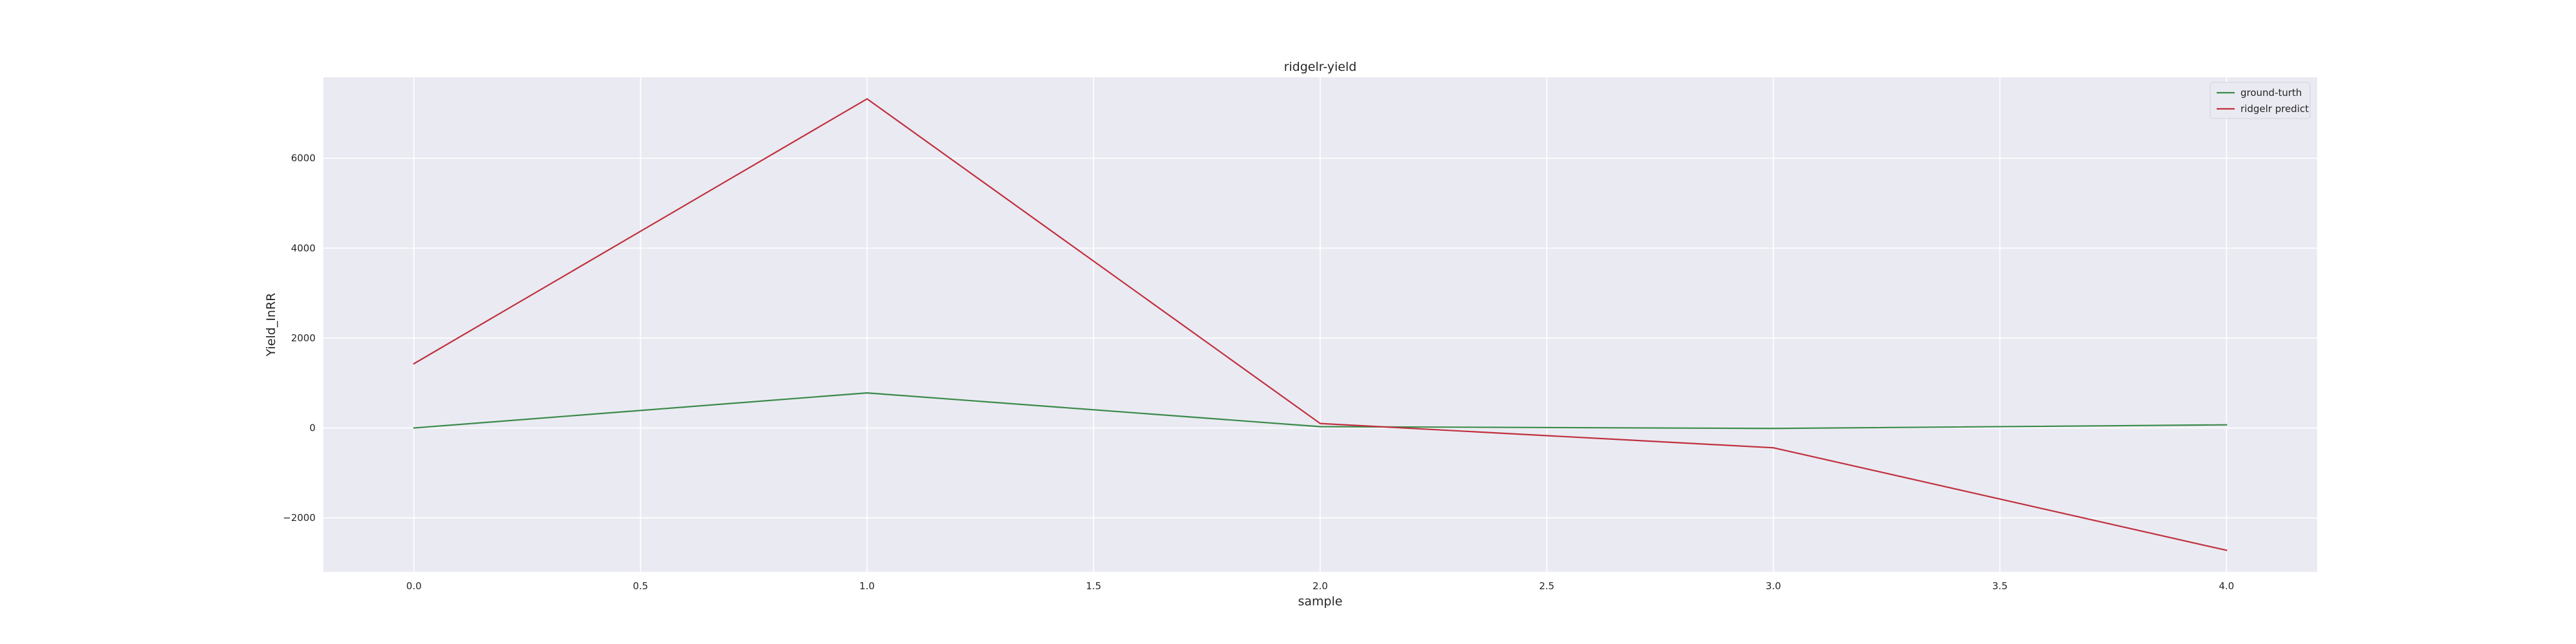 The width and height of the screenshot is (2576, 644). What do you see at coordinates (2227, 586) in the screenshot?
I see `x-tick-label: 4.0` at bounding box center [2227, 586].